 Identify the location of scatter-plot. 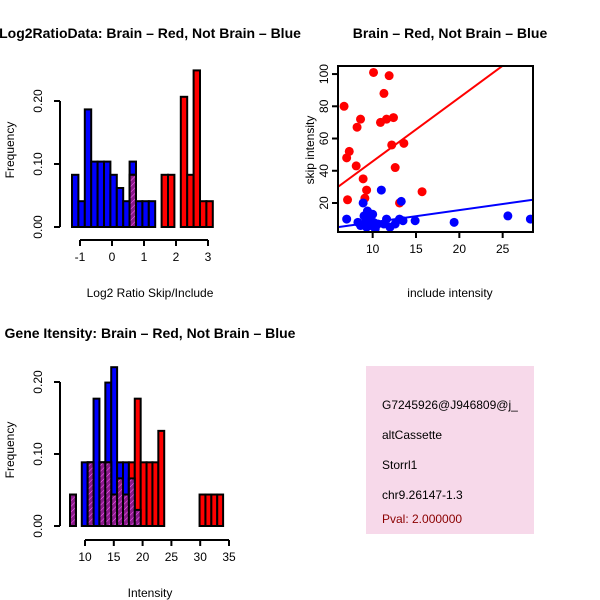
(435, 149).